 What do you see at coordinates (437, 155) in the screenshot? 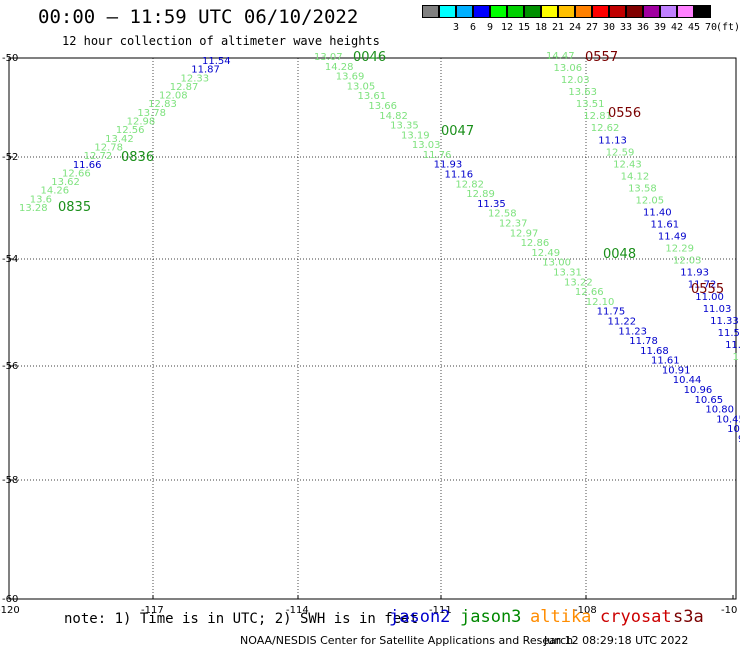
I see `wave-height-value: 11.76` at bounding box center [437, 155].